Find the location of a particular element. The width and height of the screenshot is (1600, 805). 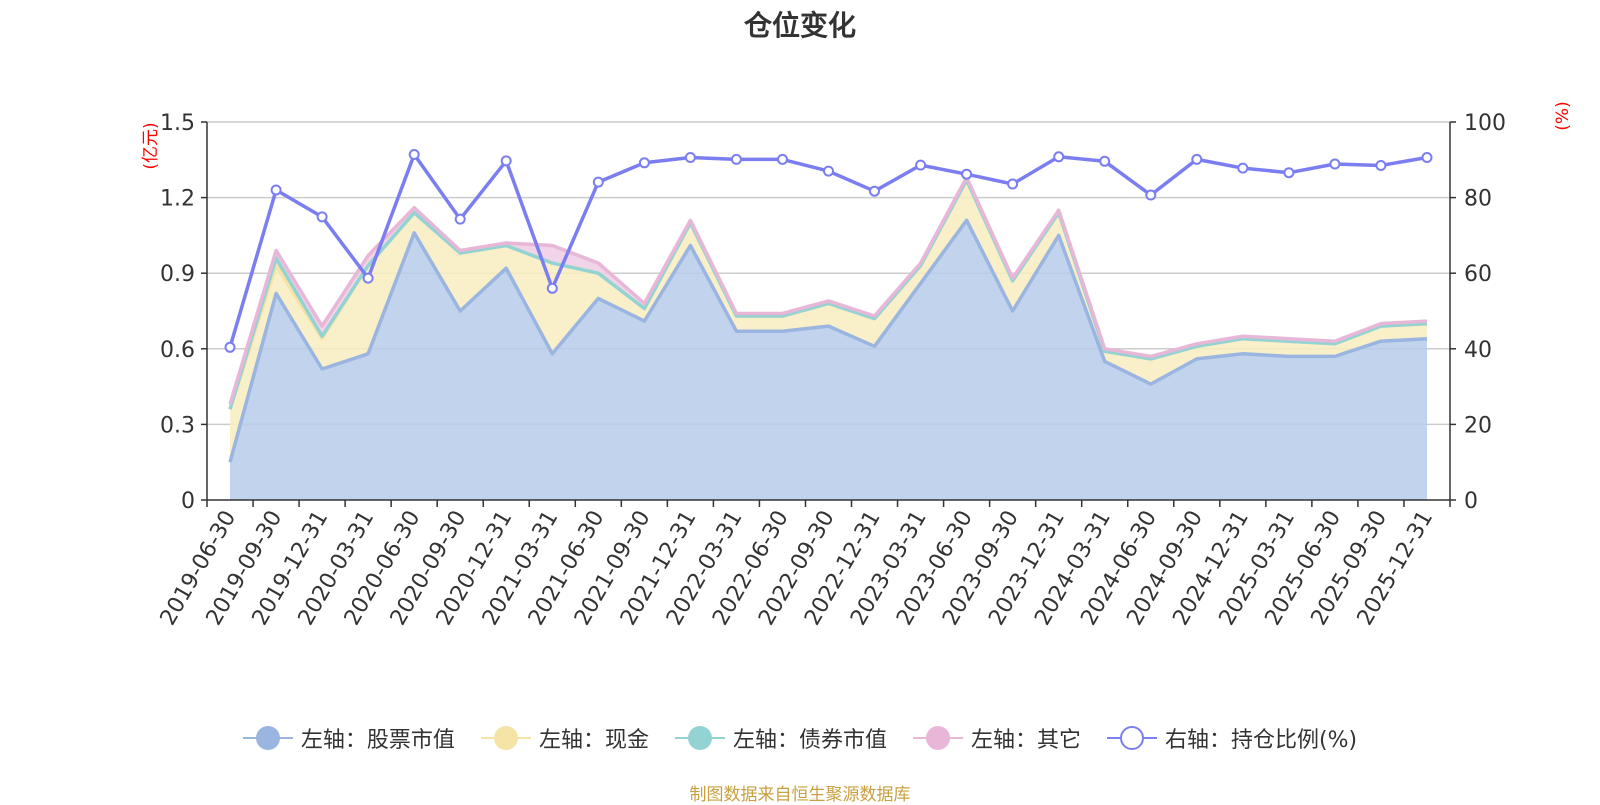

right-axis-tick-label: 40 is located at coordinates (1478, 350).